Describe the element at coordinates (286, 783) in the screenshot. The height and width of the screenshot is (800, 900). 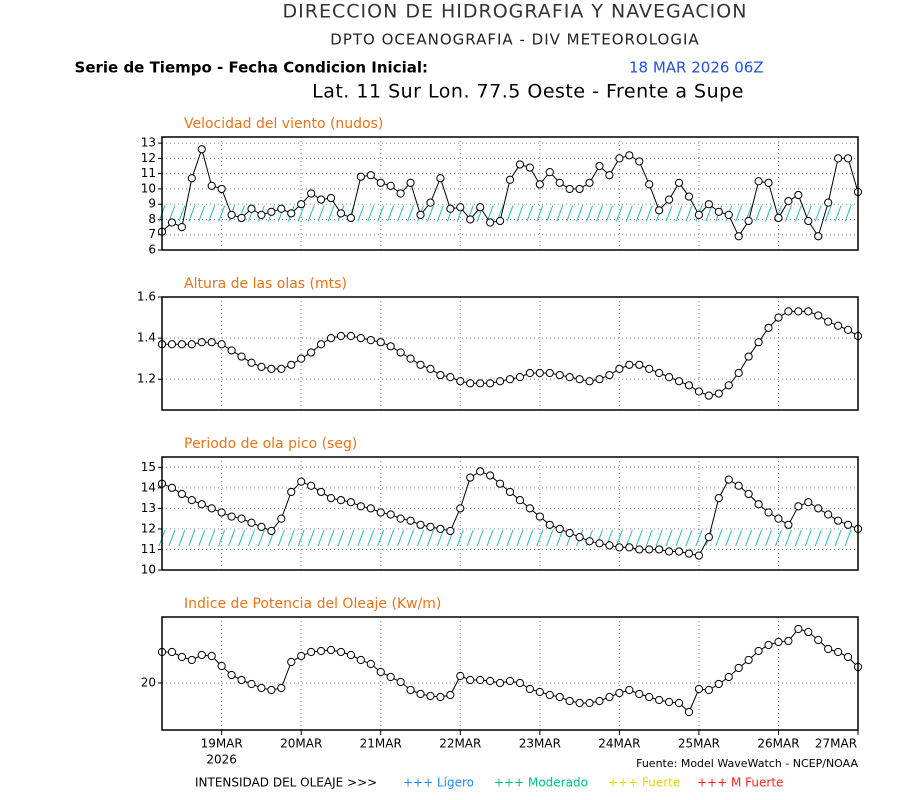
I see `legend-title: INTENSIDAD DEL OLEAJE >>>` at that location.